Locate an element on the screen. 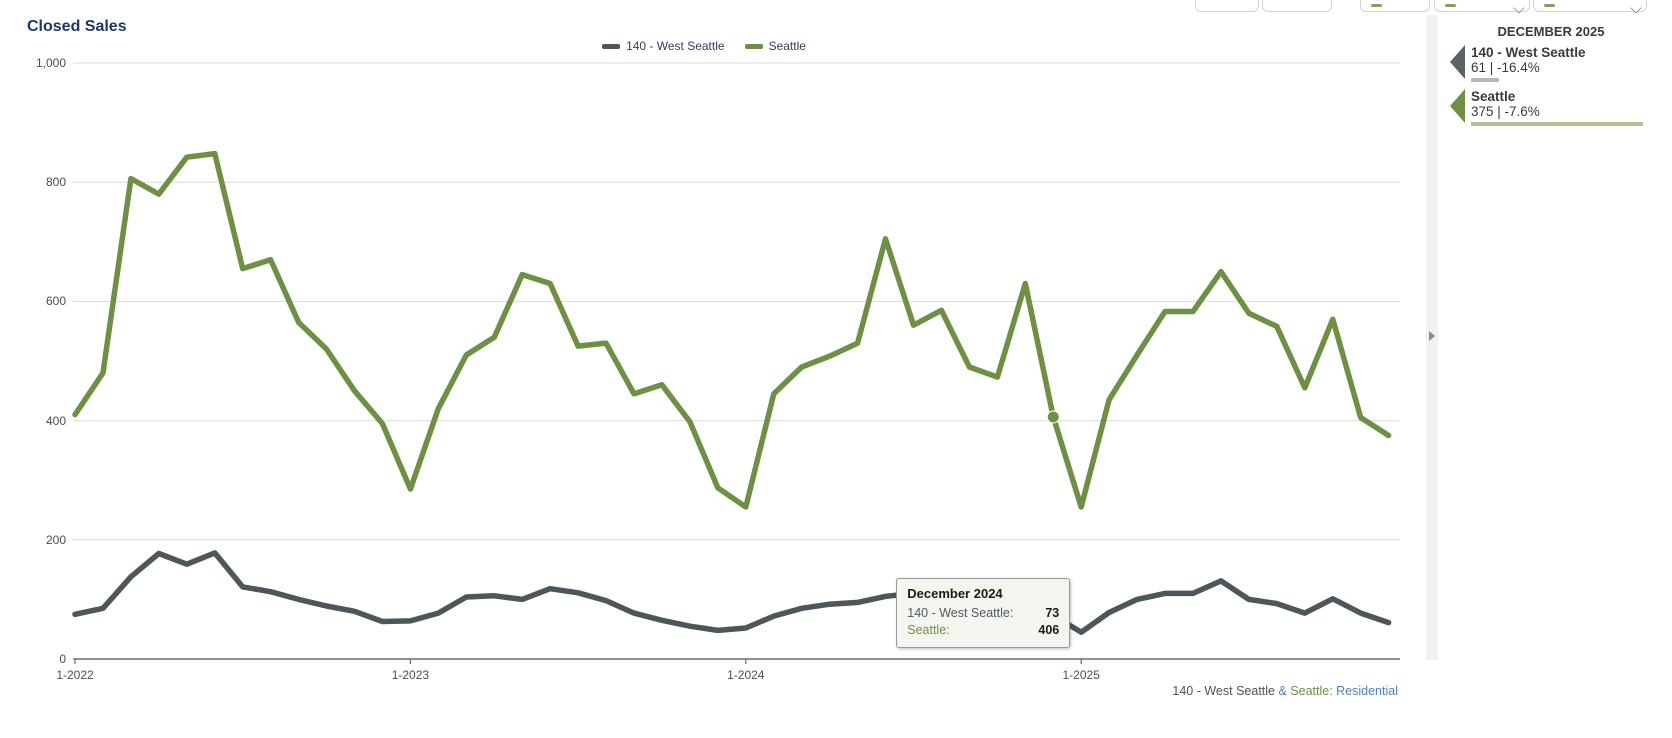  hover-marker-dot is located at coordinates (1053, 417).